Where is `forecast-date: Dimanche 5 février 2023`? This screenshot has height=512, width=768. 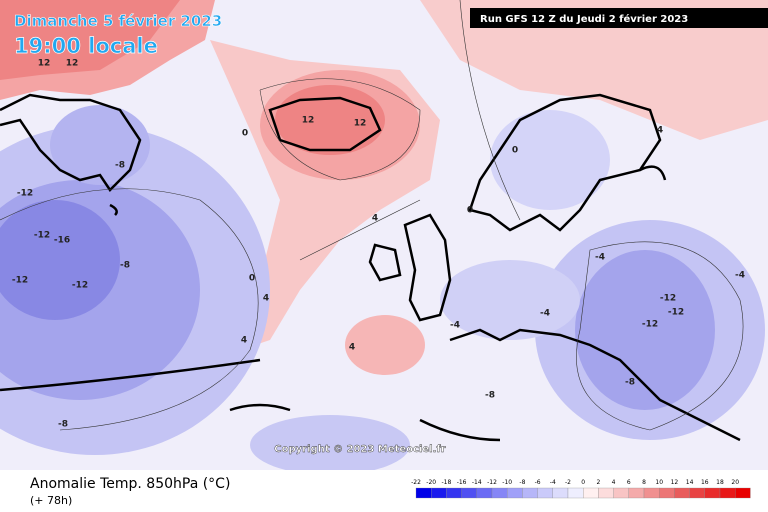 forecast-date: Dimanche 5 février 2023 is located at coordinates (118, 21).